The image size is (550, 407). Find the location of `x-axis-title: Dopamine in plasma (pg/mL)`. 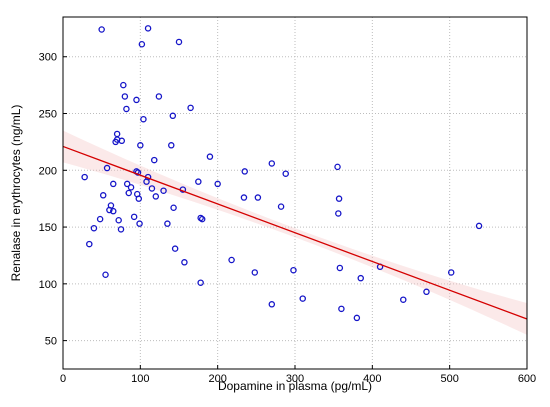

x-axis-title: Dopamine in plasma (pg/mL) is located at coordinates (295, 386).